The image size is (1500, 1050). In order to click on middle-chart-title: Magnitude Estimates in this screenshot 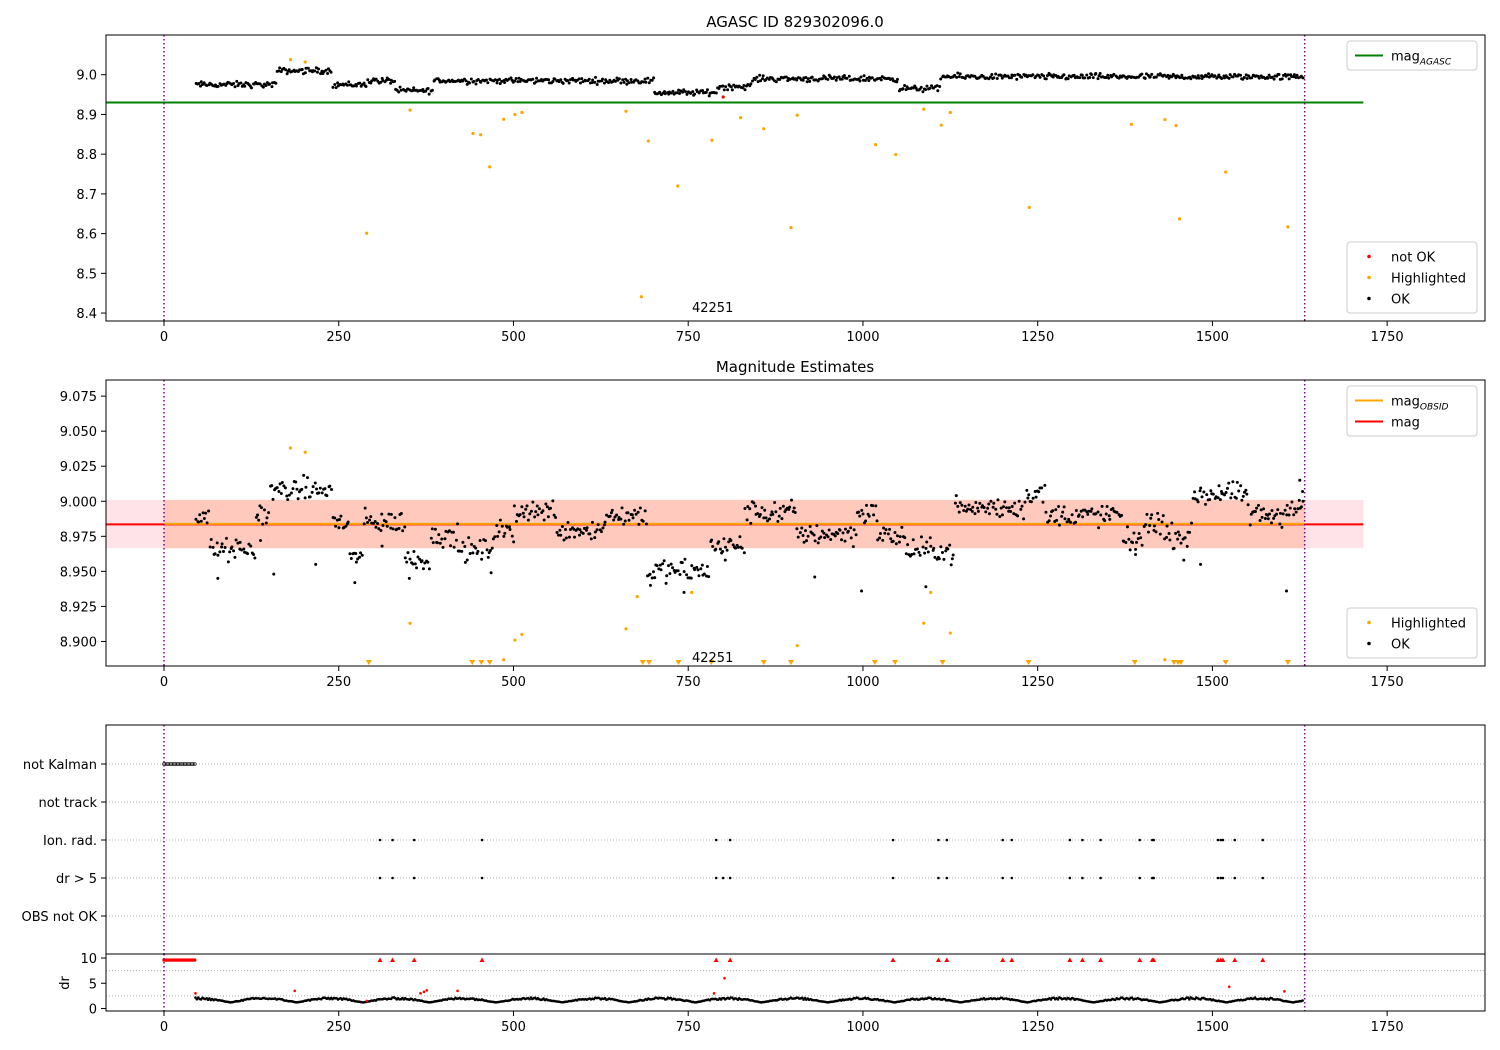, I will do `click(795, 367)`.